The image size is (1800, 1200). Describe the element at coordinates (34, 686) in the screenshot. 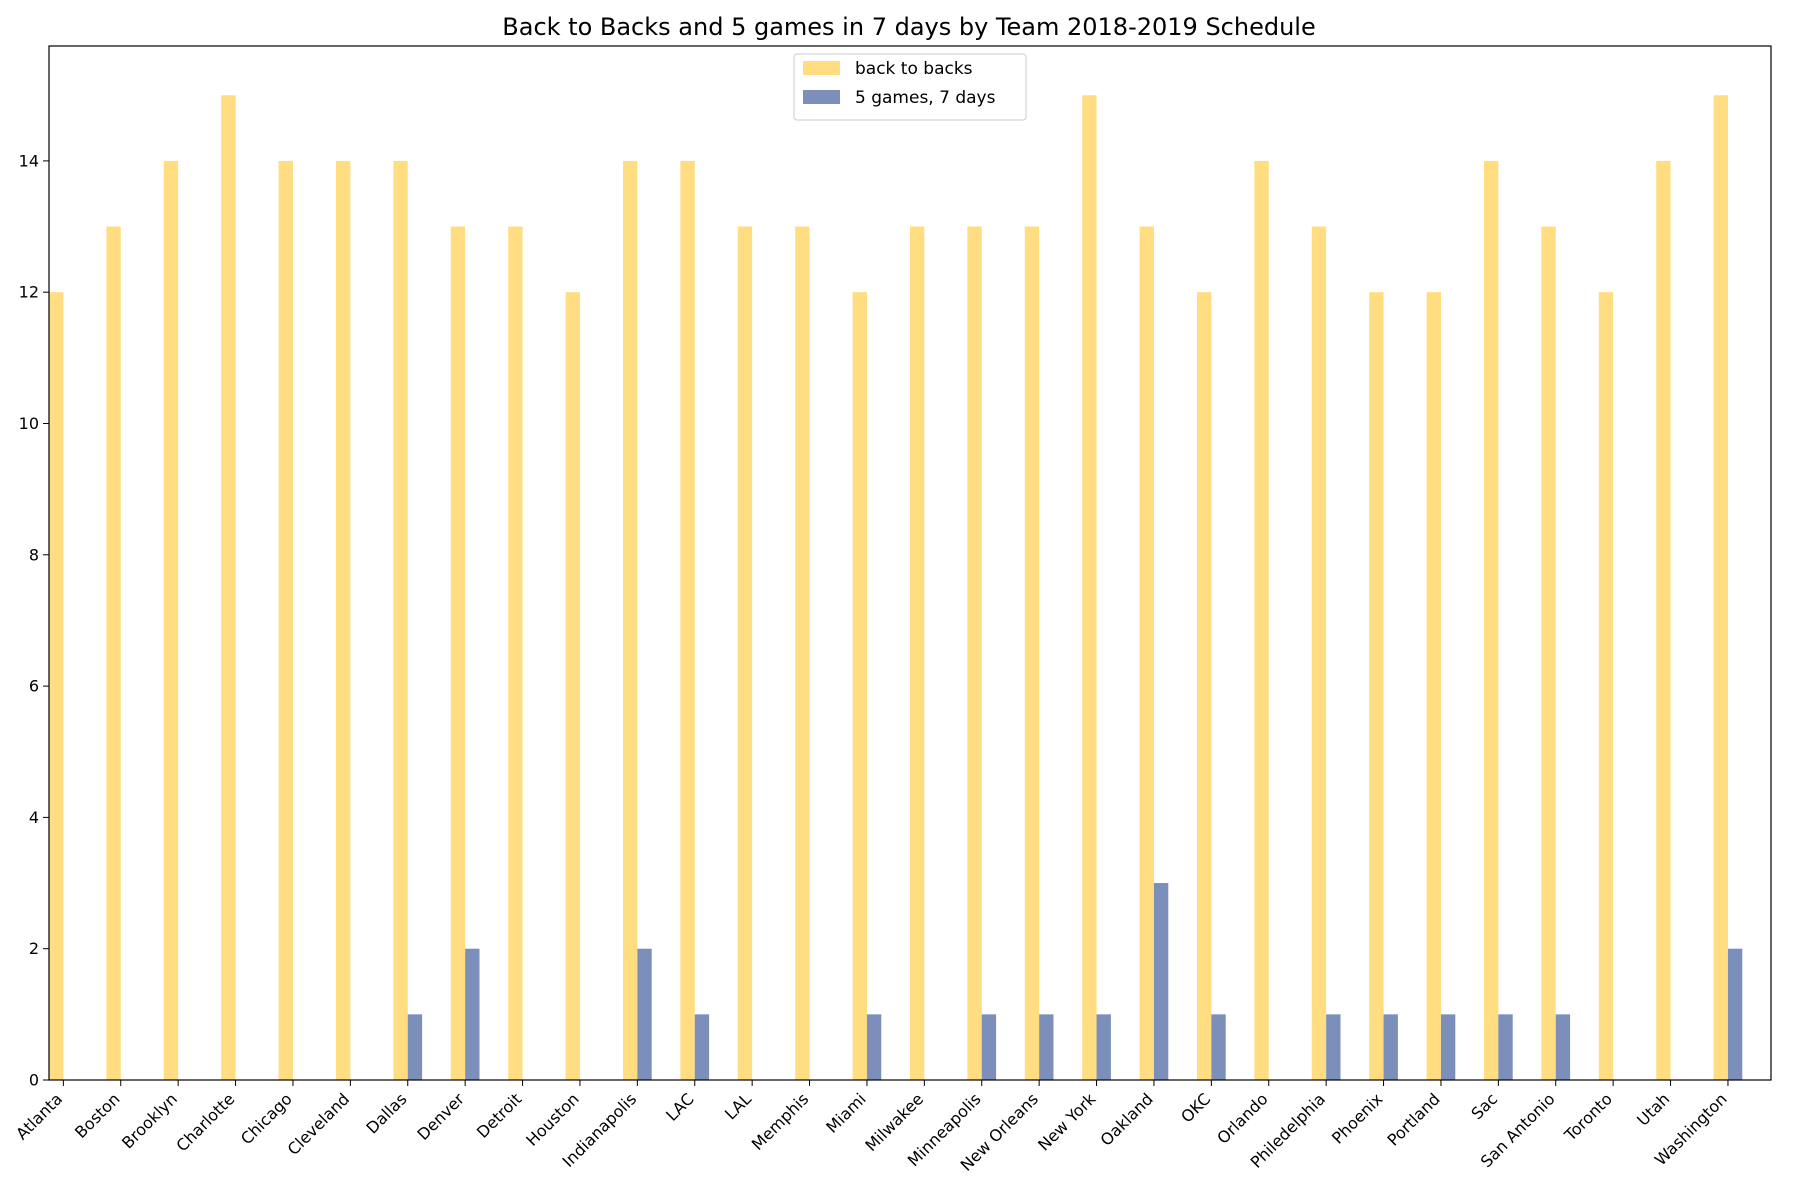

I see `y-tick-label: 6` at that location.